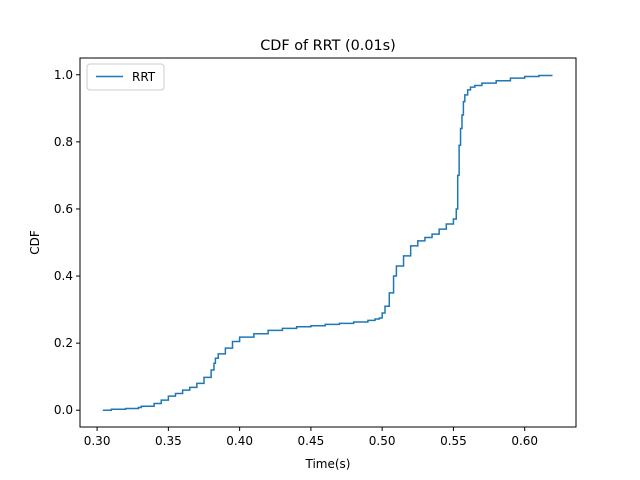 This screenshot has height=480, width=640. Describe the element at coordinates (328, 46) in the screenshot. I see `chart-title: CDF of RRT (0.01s)` at that location.